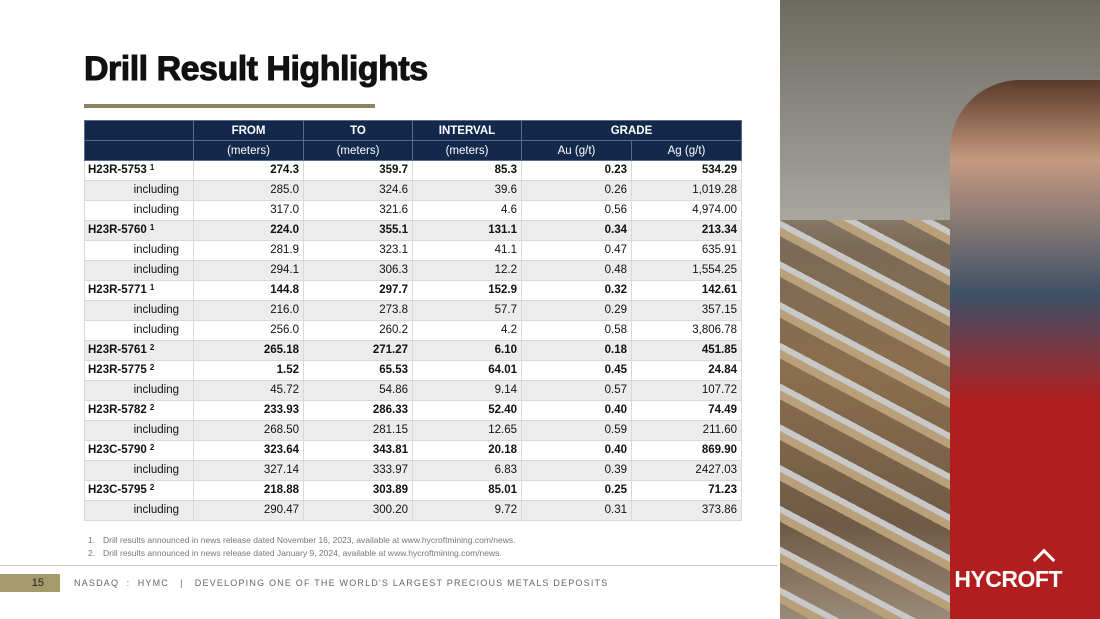  Describe the element at coordinates (576, 210) in the screenshot. I see `au-cell: 0.56` at that location.